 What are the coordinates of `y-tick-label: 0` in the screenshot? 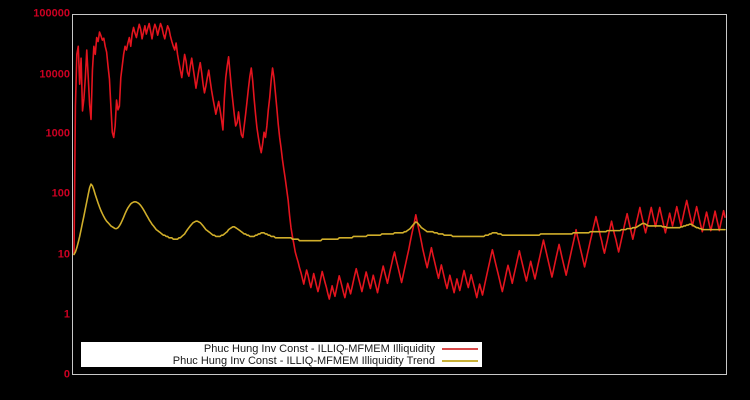 It's located at (66, 374).